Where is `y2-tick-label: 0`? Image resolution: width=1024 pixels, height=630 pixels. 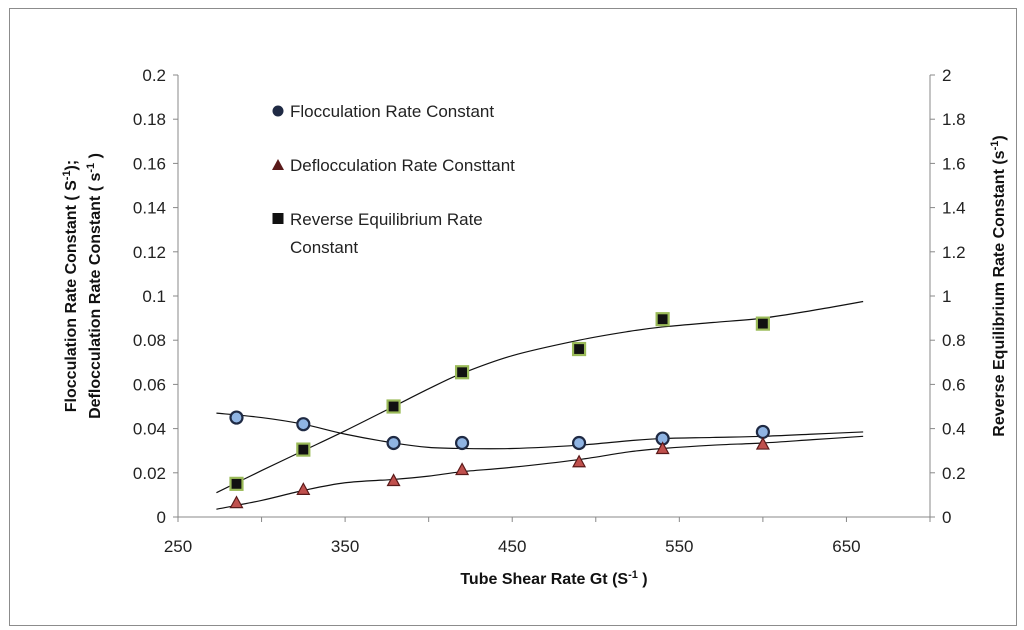
y2-tick-label: 0 is located at coordinates (946, 517).